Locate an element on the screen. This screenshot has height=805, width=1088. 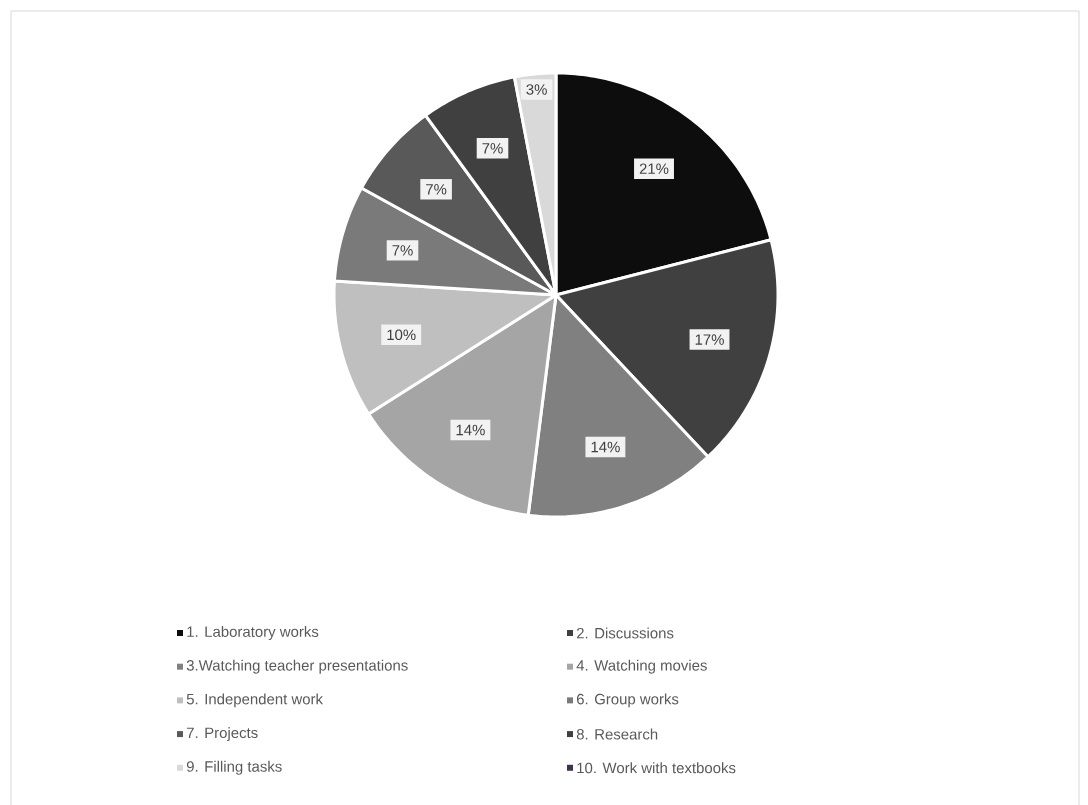
data-label: 3% is located at coordinates (536, 89).